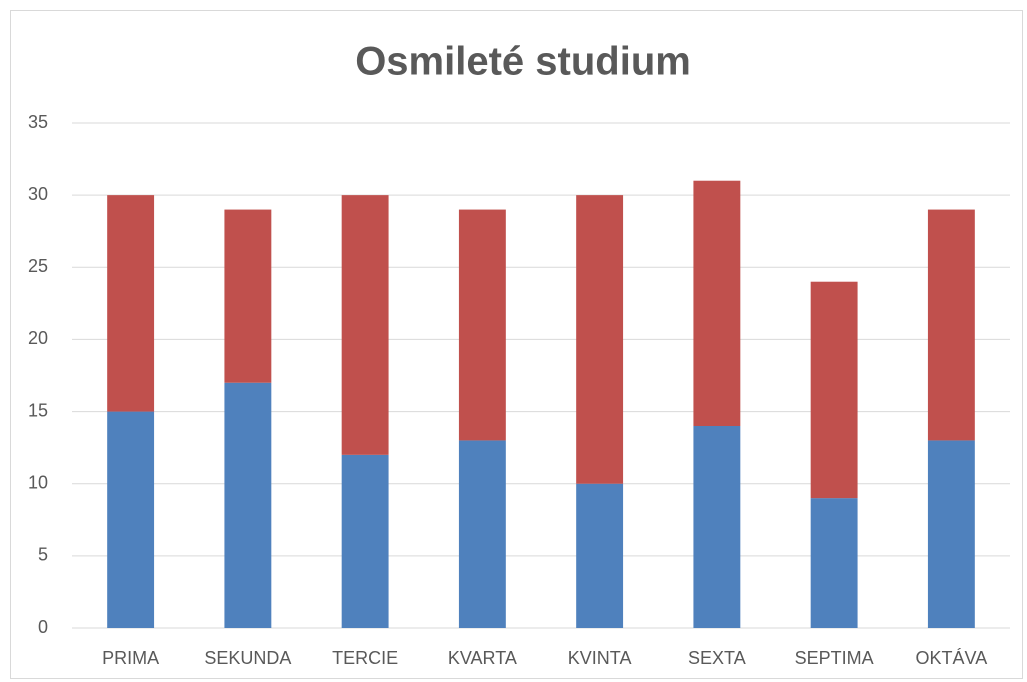 The width and height of the screenshot is (1027, 682). Describe the element at coordinates (38, 410) in the screenshot. I see `y-tick-label: 15` at that location.